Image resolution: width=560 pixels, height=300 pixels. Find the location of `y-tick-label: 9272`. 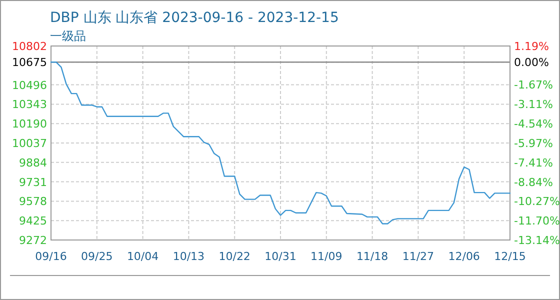

y-tick-label: 9272 is located at coordinates (33, 240).